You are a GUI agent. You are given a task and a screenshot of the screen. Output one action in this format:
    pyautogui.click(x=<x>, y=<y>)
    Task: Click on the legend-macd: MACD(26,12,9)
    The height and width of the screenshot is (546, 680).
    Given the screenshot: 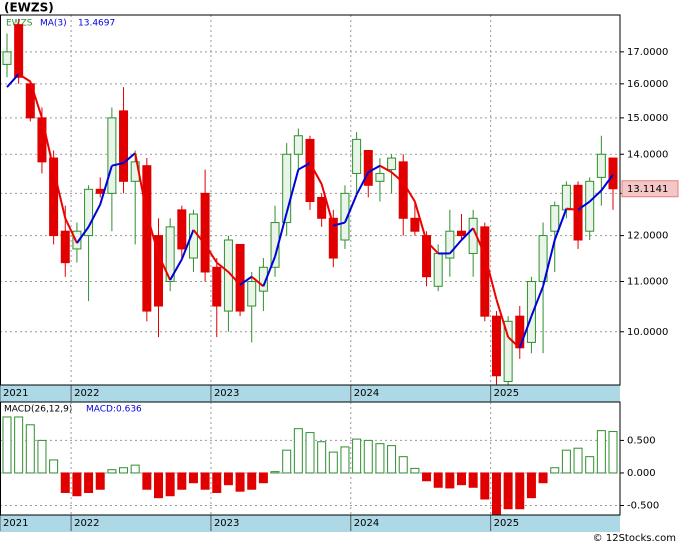 What is the action you would take?
    pyautogui.click(x=38, y=410)
    